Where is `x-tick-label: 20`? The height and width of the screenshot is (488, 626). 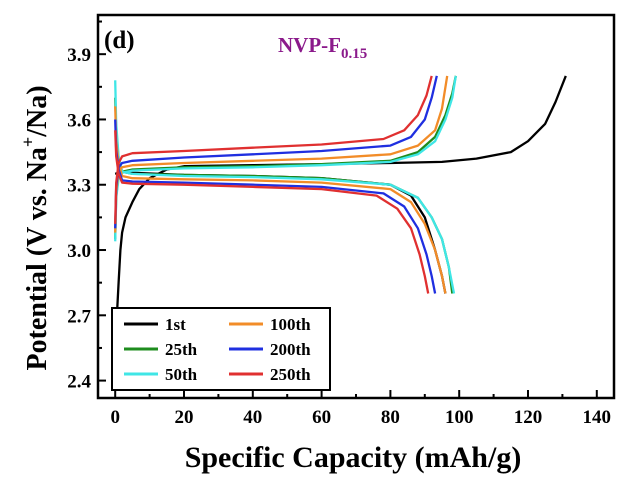 x-tick-label: 20 is located at coordinates (184, 417).